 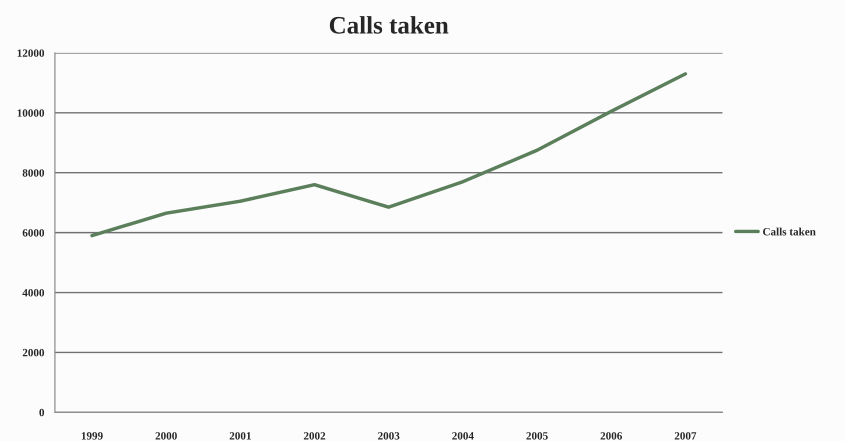 I want to click on y-tick-label: 12000, so click(x=31, y=53).